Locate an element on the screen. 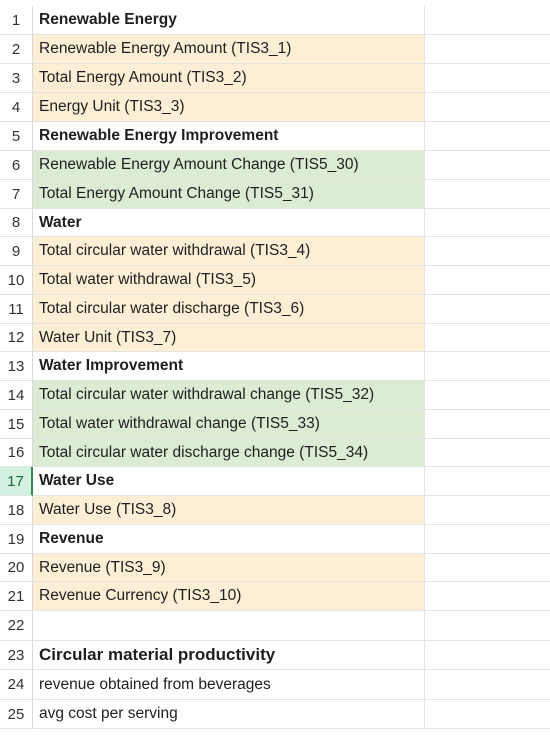  row-number: 22 is located at coordinates (16, 626).